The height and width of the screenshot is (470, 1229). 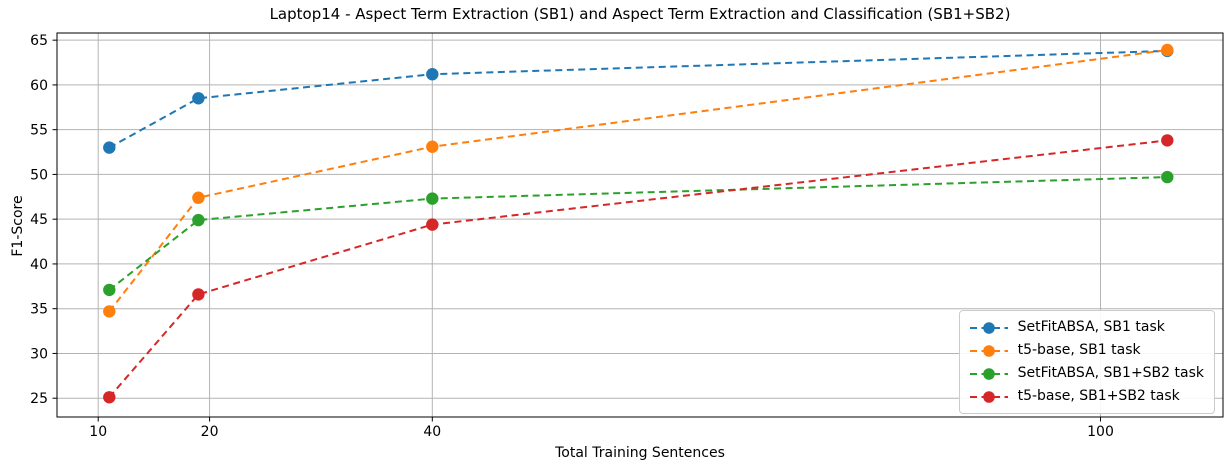 What do you see at coordinates (39, 175) in the screenshot?
I see `y-tick-label: 50` at bounding box center [39, 175].